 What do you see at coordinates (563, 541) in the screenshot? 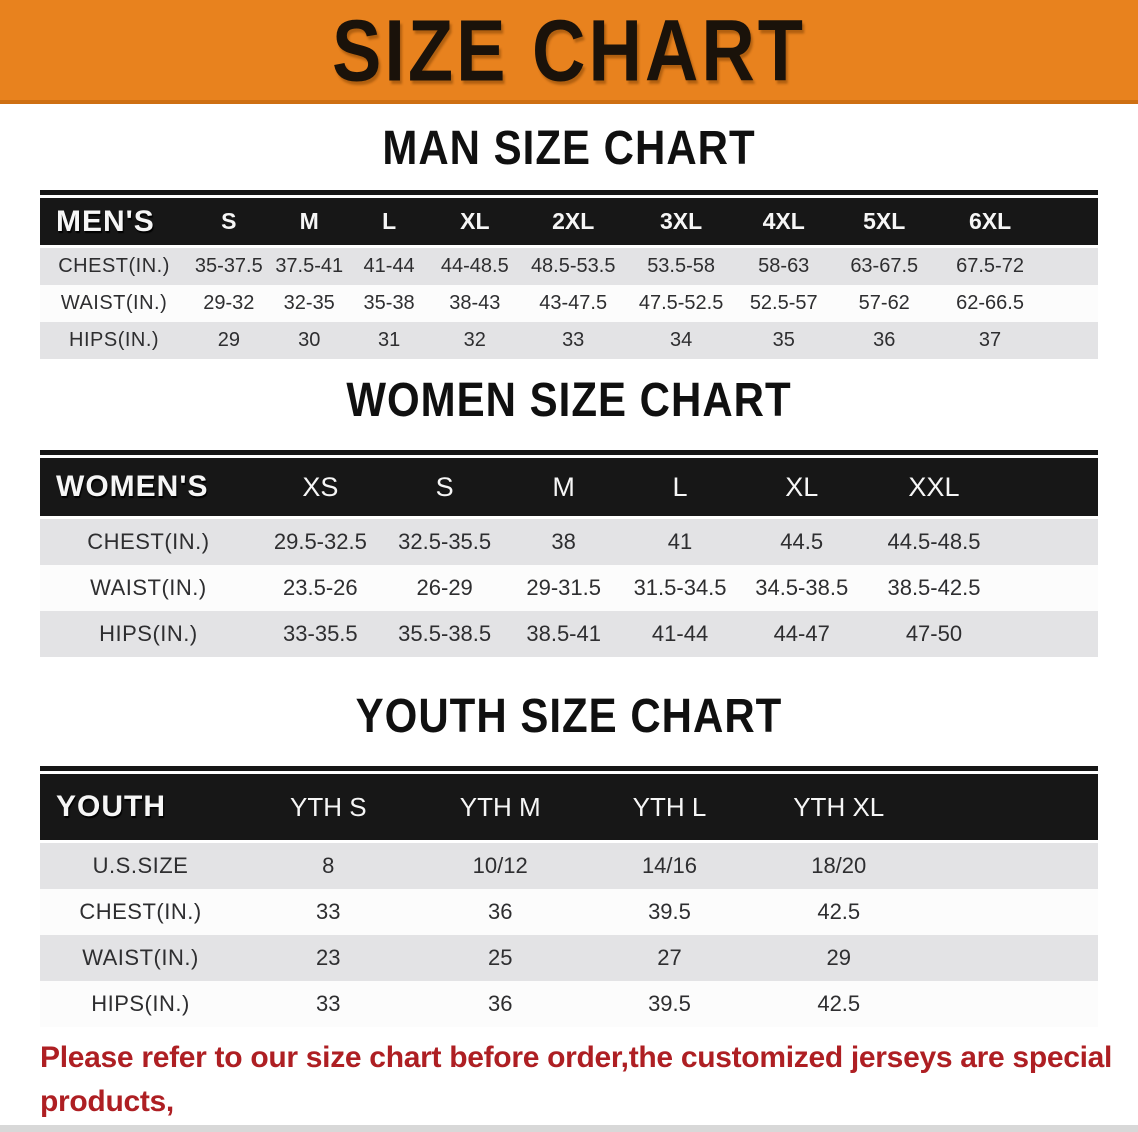
I see `size-value-cell: 38` at bounding box center [563, 541].